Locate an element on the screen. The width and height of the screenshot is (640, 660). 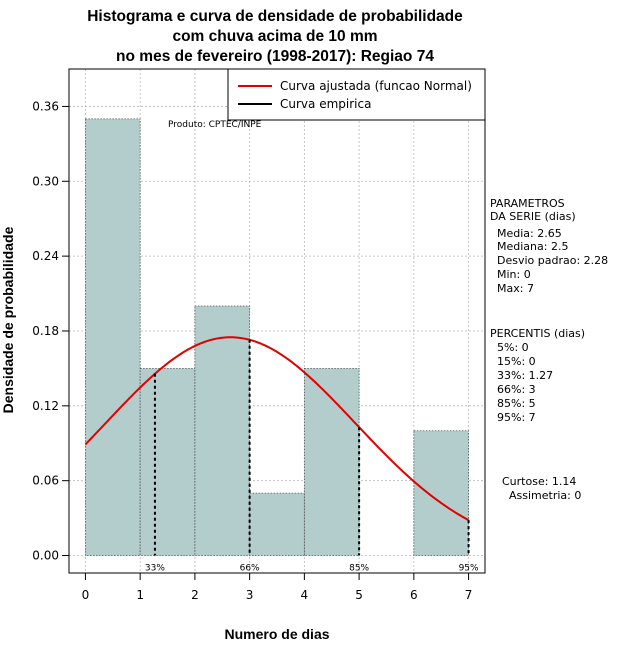
legend-box is located at coordinates (356, 94).